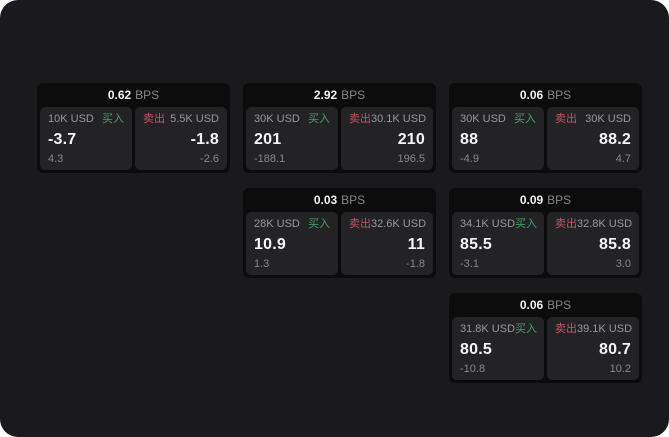 Image resolution: width=669 pixels, height=437 pixels. Describe the element at coordinates (593, 243) in the screenshot. I see `sell-panel: 卖出 32.8K USD 85.8 3.0` at that location.